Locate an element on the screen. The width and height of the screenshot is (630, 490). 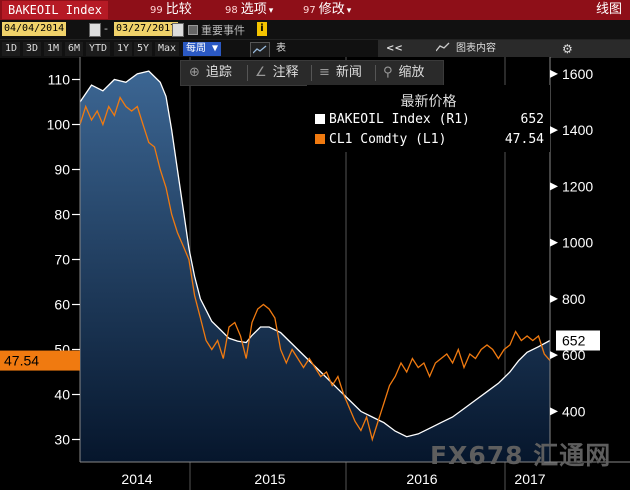
last-value-badge-left is located at coordinates (40, 360).